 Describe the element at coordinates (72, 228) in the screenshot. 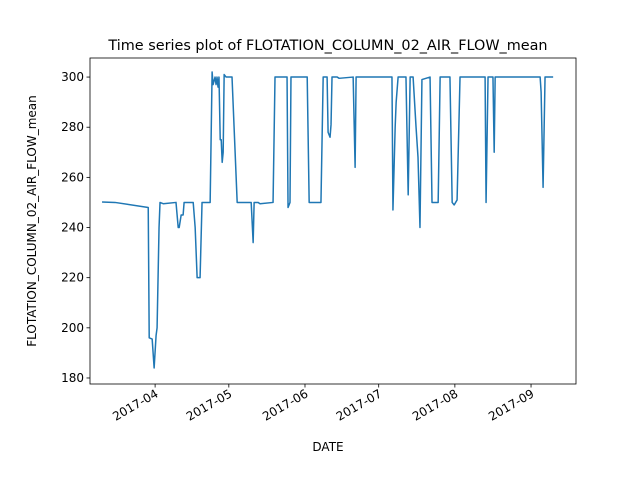

I see `y-tick-label: 240` at that location.